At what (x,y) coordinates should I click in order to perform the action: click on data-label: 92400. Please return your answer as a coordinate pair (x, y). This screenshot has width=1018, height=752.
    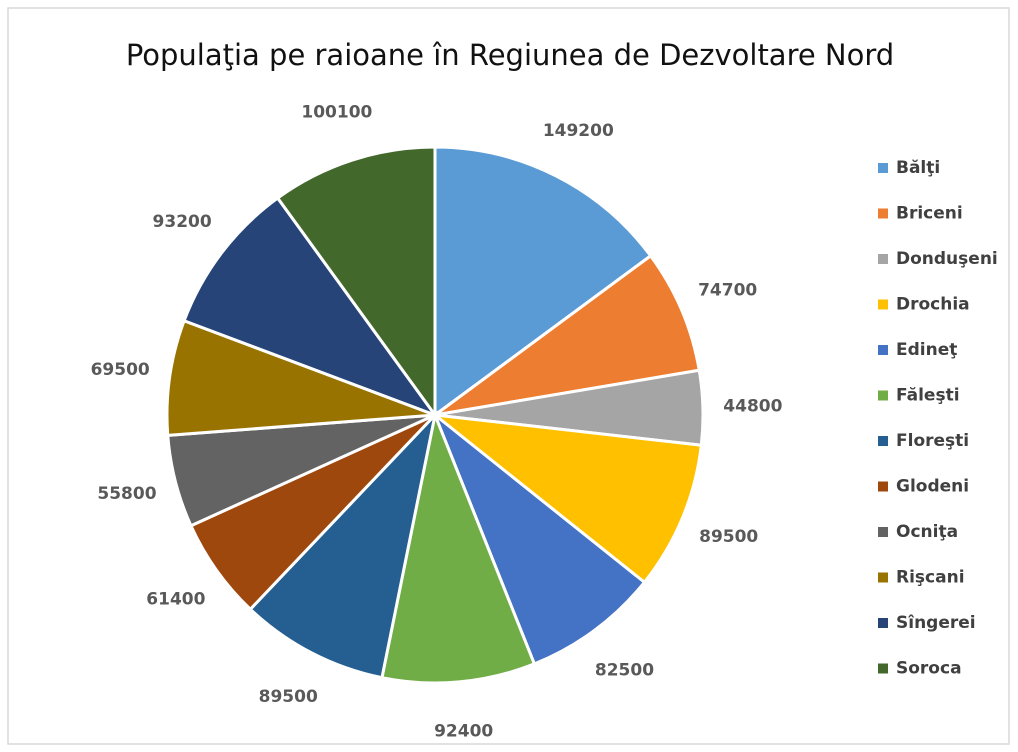
    Looking at the image, I should click on (463, 732).